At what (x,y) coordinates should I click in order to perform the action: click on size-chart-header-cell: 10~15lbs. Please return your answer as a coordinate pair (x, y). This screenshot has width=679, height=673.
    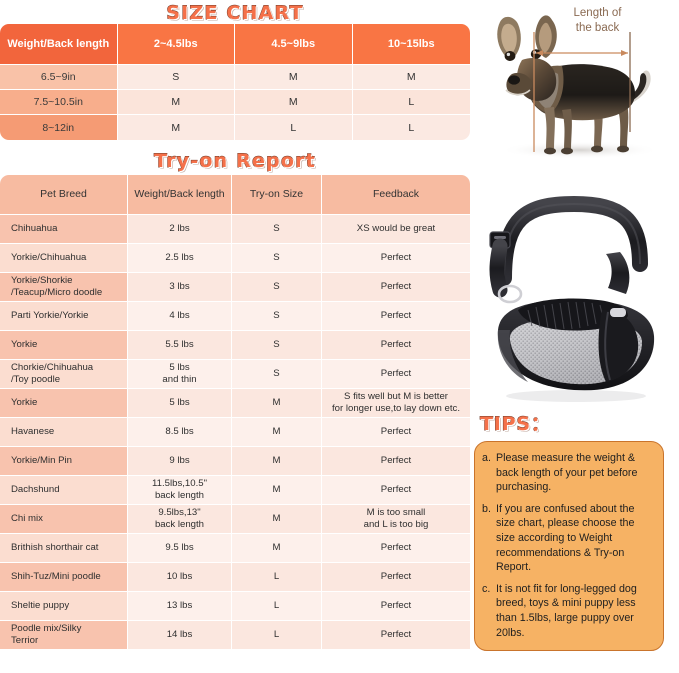
    Looking at the image, I should click on (411, 44).